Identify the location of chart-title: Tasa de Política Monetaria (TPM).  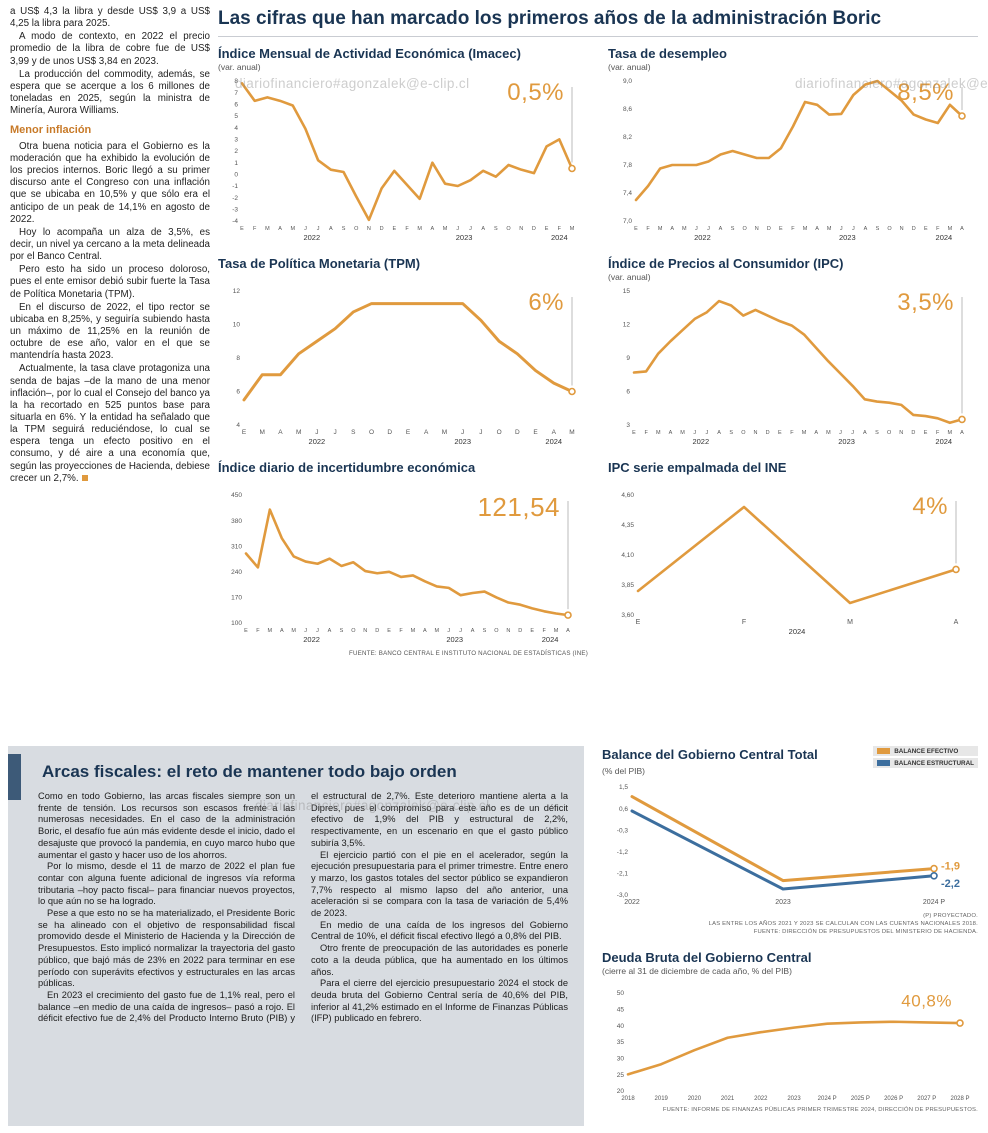
(319, 263).